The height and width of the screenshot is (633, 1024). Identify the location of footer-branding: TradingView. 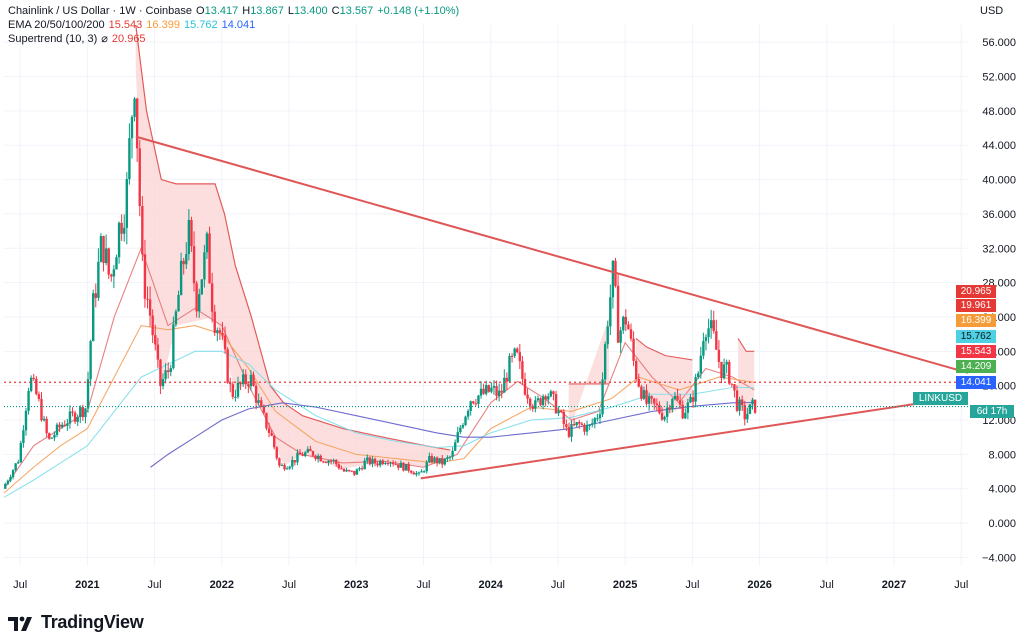
(76, 622).